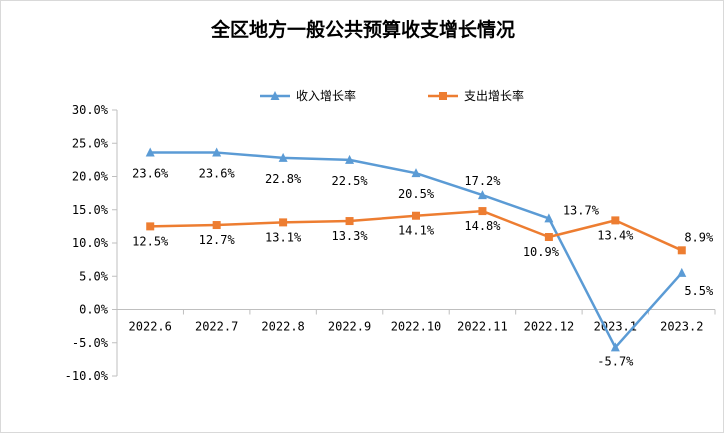 This screenshot has height=433, width=724. What do you see at coordinates (362, 30) in the screenshot?
I see `chart-title: 全区地方一般公共预算收支增长情况` at bounding box center [362, 30].